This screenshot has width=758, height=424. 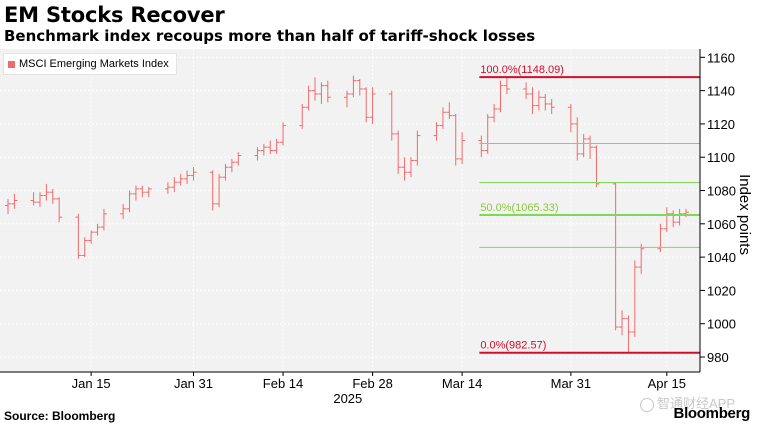 What do you see at coordinates (721, 157) in the screenshot?
I see `y-tick-label: 1100` at bounding box center [721, 157].